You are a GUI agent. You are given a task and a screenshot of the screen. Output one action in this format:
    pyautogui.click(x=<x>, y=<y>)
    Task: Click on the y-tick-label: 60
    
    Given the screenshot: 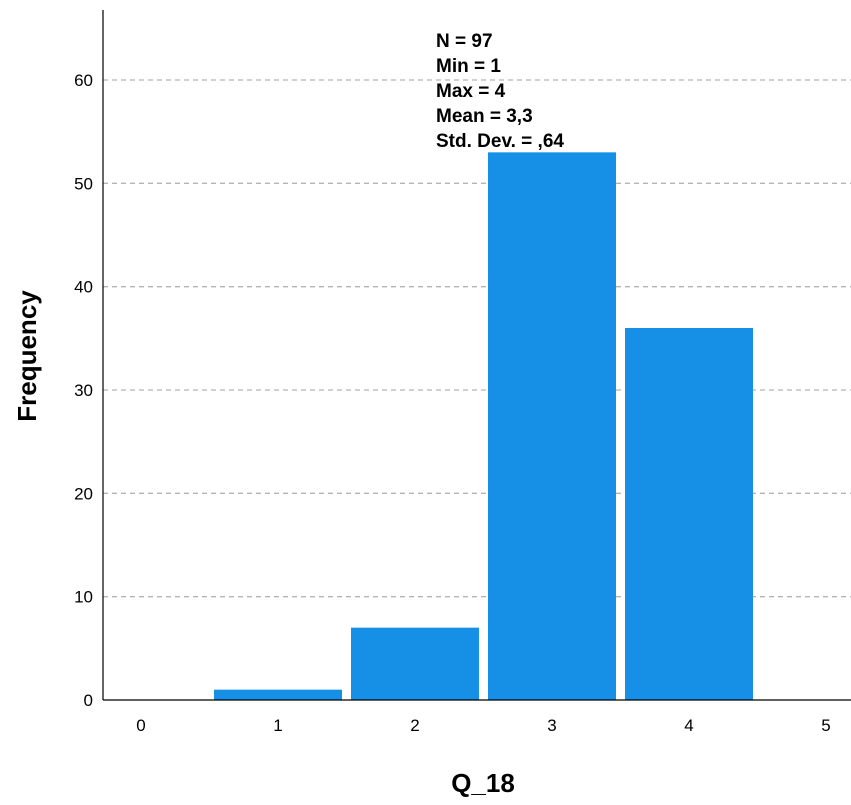 What is the action you would take?
    pyautogui.click(x=83, y=80)
    